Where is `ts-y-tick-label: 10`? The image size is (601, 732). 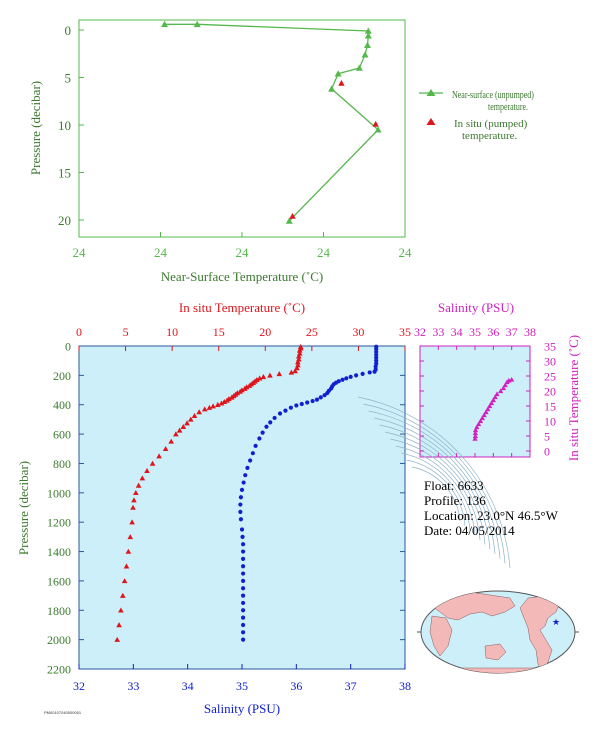
ts-y-tick-label: 10 is located at coordinates (550, 422).